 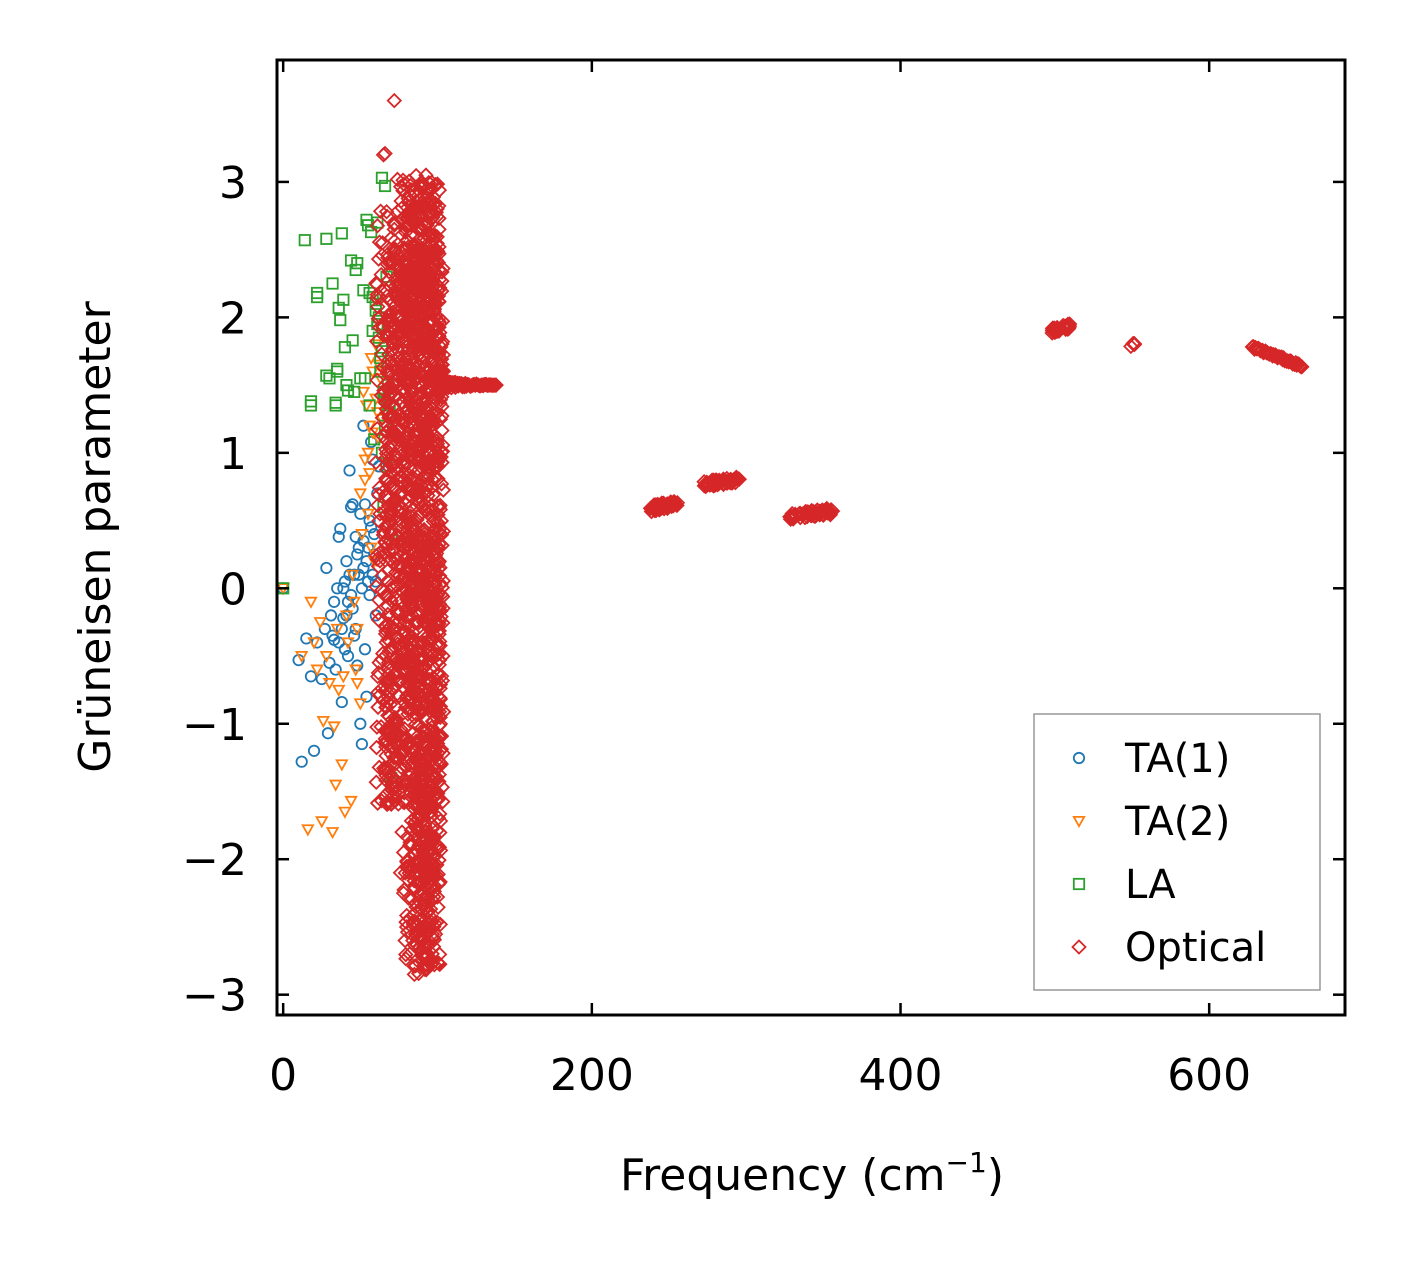 I want to click on legend-item: TA(1), so click(x=1151, y=759).